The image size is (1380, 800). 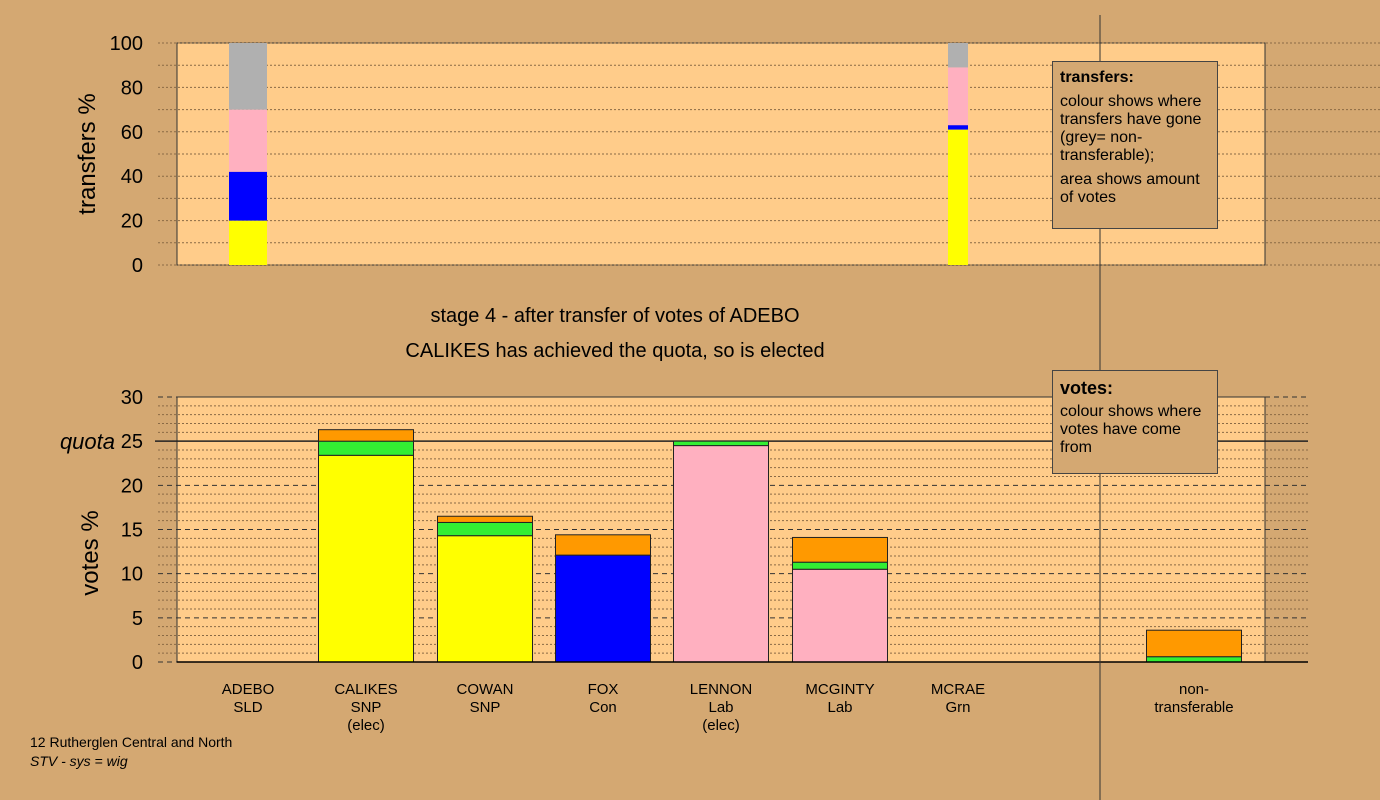 What do you see at coordinates (247, 707) in the screenshot?
I see `category-label: SLD` at bounding box center [247, 707].